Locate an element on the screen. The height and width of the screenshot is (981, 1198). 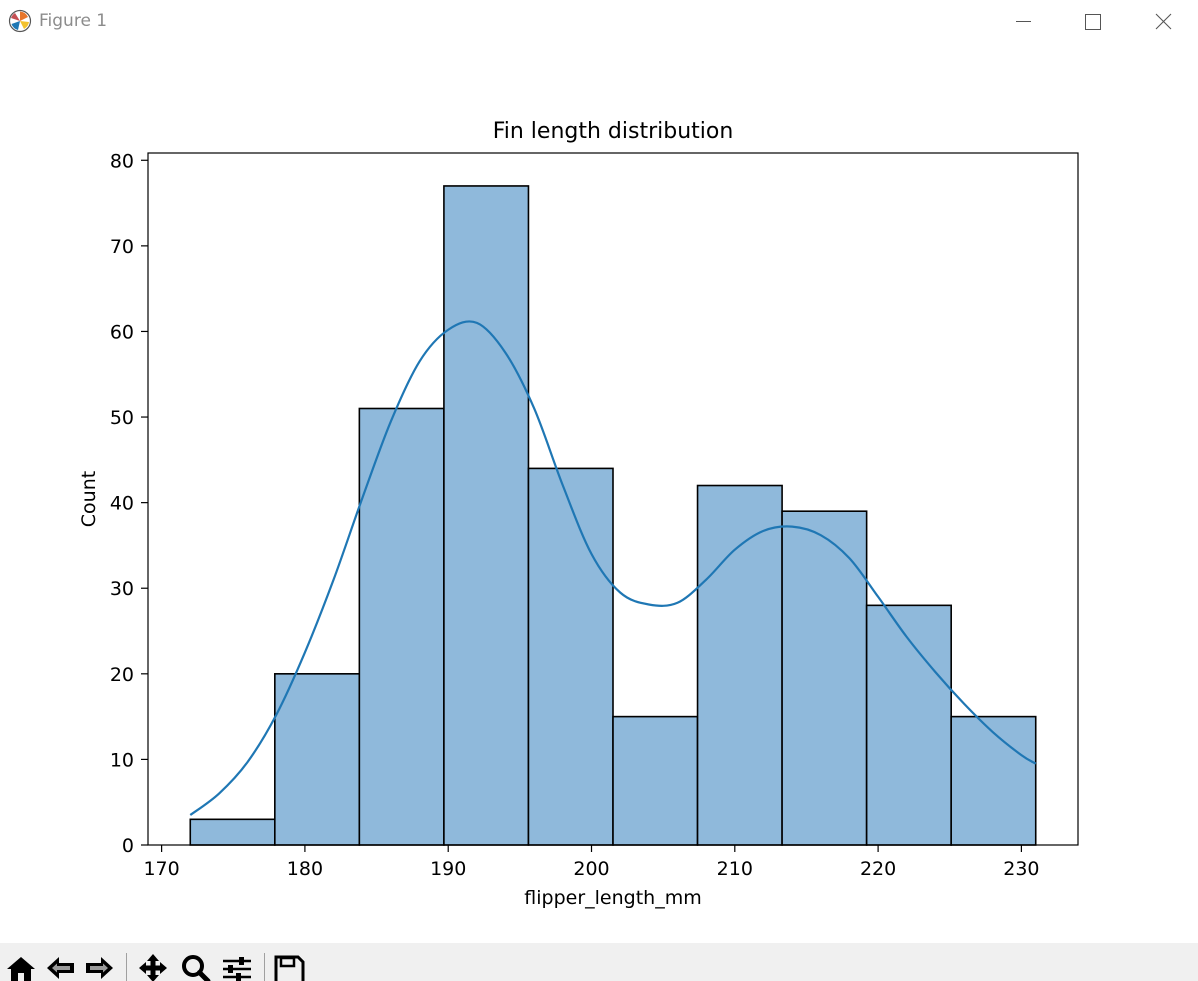
x-axis-ticks: 170 180 190 200 210 220 230 is located at coordinates (591, 862).